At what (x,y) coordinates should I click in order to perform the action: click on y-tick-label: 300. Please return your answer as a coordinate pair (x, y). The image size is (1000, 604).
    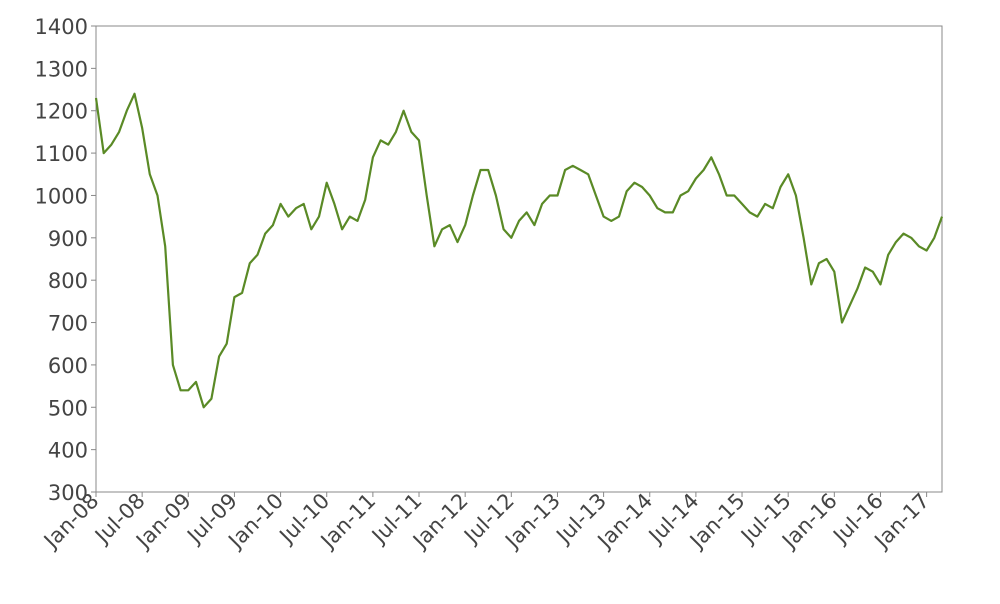
    Looking at the image, I should click on (68, 493).